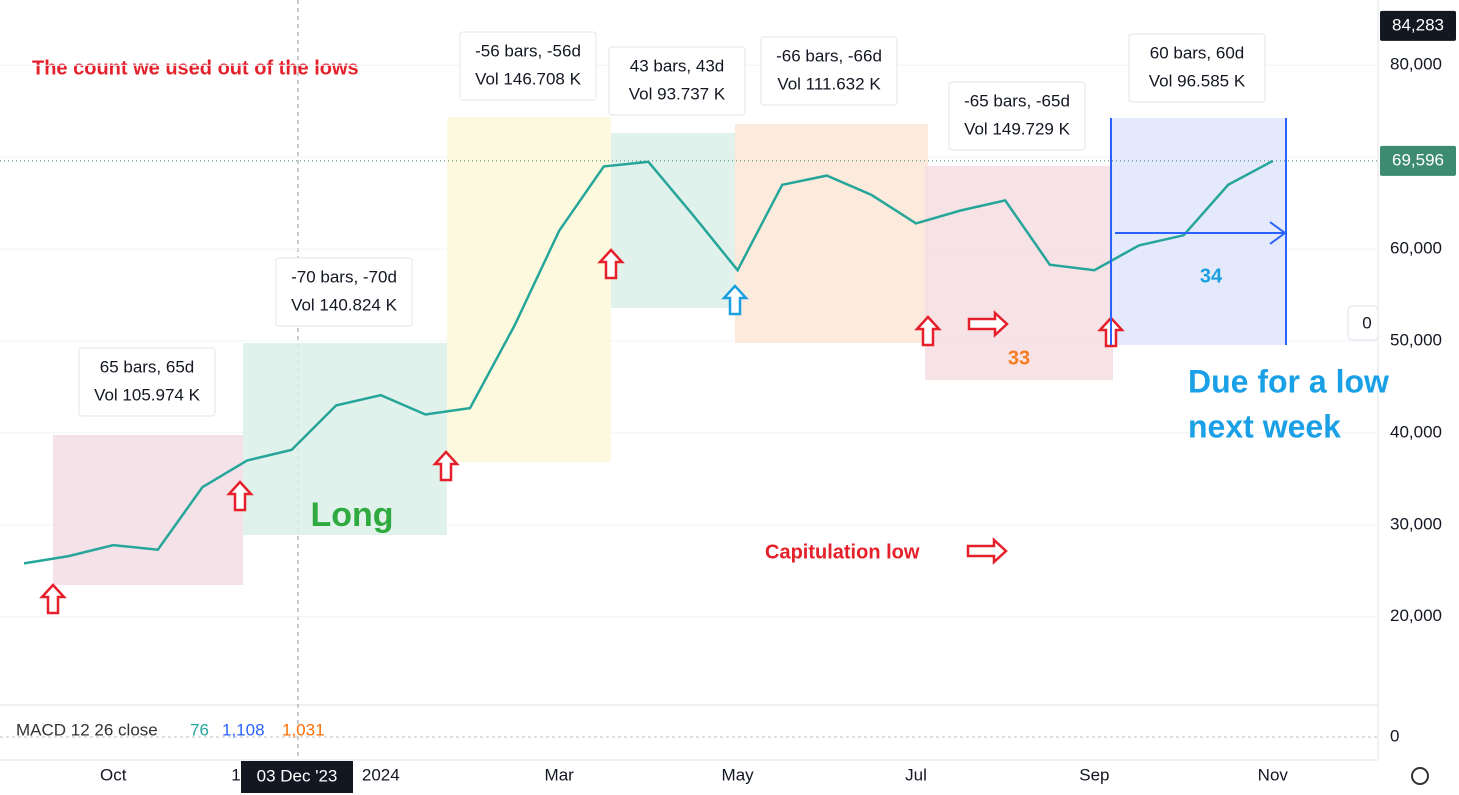  Describe the element at coordinates (560, 774) in the screenshot. I see `x-tick-label: Mar` at that location.